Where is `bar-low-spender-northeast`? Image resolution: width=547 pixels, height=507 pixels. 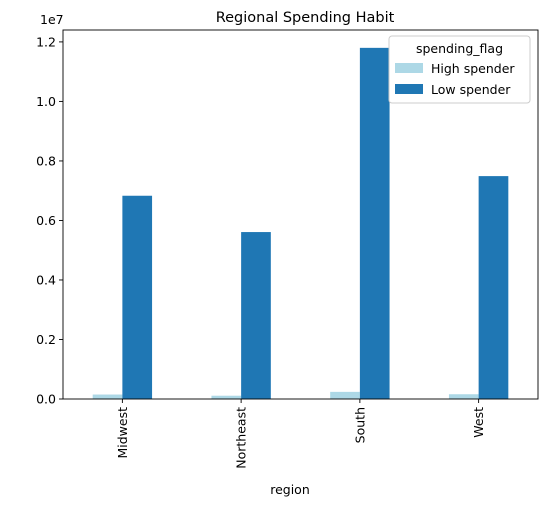
bar-low-spender-northeast is located at coordinates (256, 315).